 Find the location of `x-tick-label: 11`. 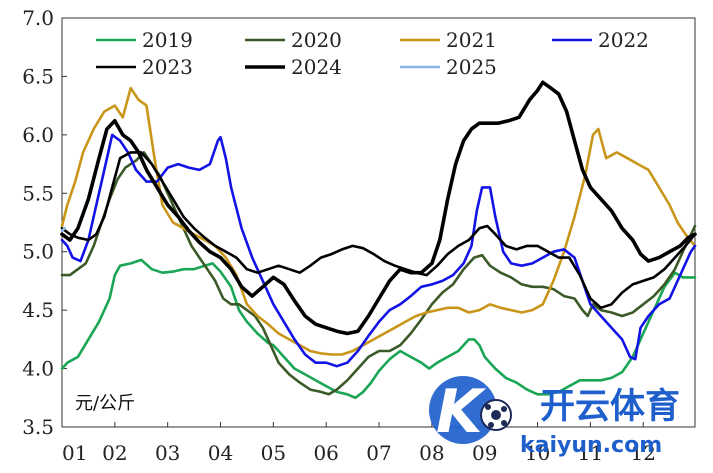

x-tick-label: 11 is located at coordinates (590, 453).